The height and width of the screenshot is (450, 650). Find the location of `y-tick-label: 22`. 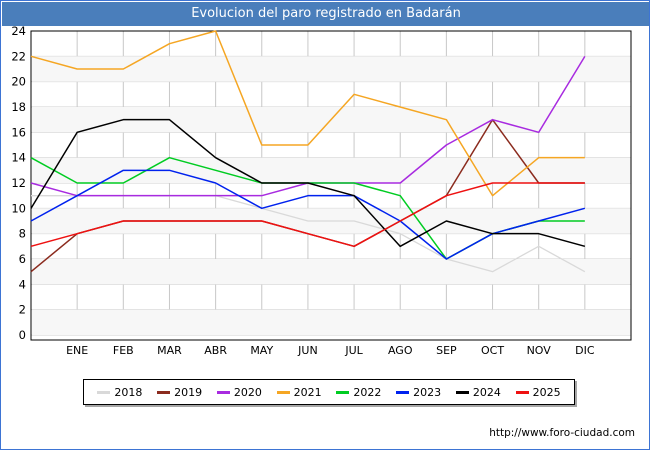

y-tick-label: 22 is located at coordinates (18, 56).